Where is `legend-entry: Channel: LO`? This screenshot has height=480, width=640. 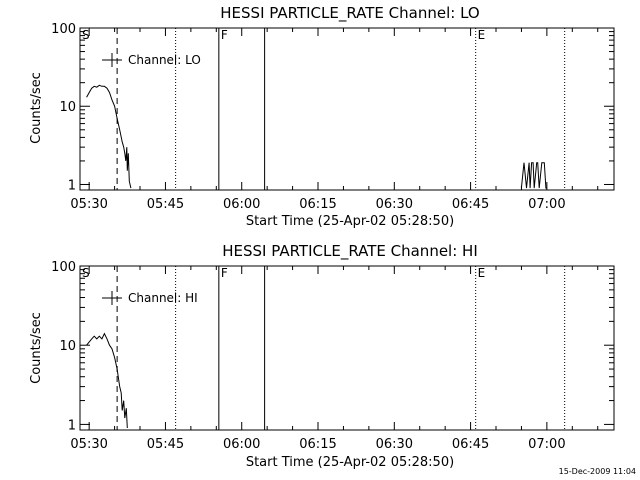
legend-entry: Channel: LO is located at coordinates (164, 60).